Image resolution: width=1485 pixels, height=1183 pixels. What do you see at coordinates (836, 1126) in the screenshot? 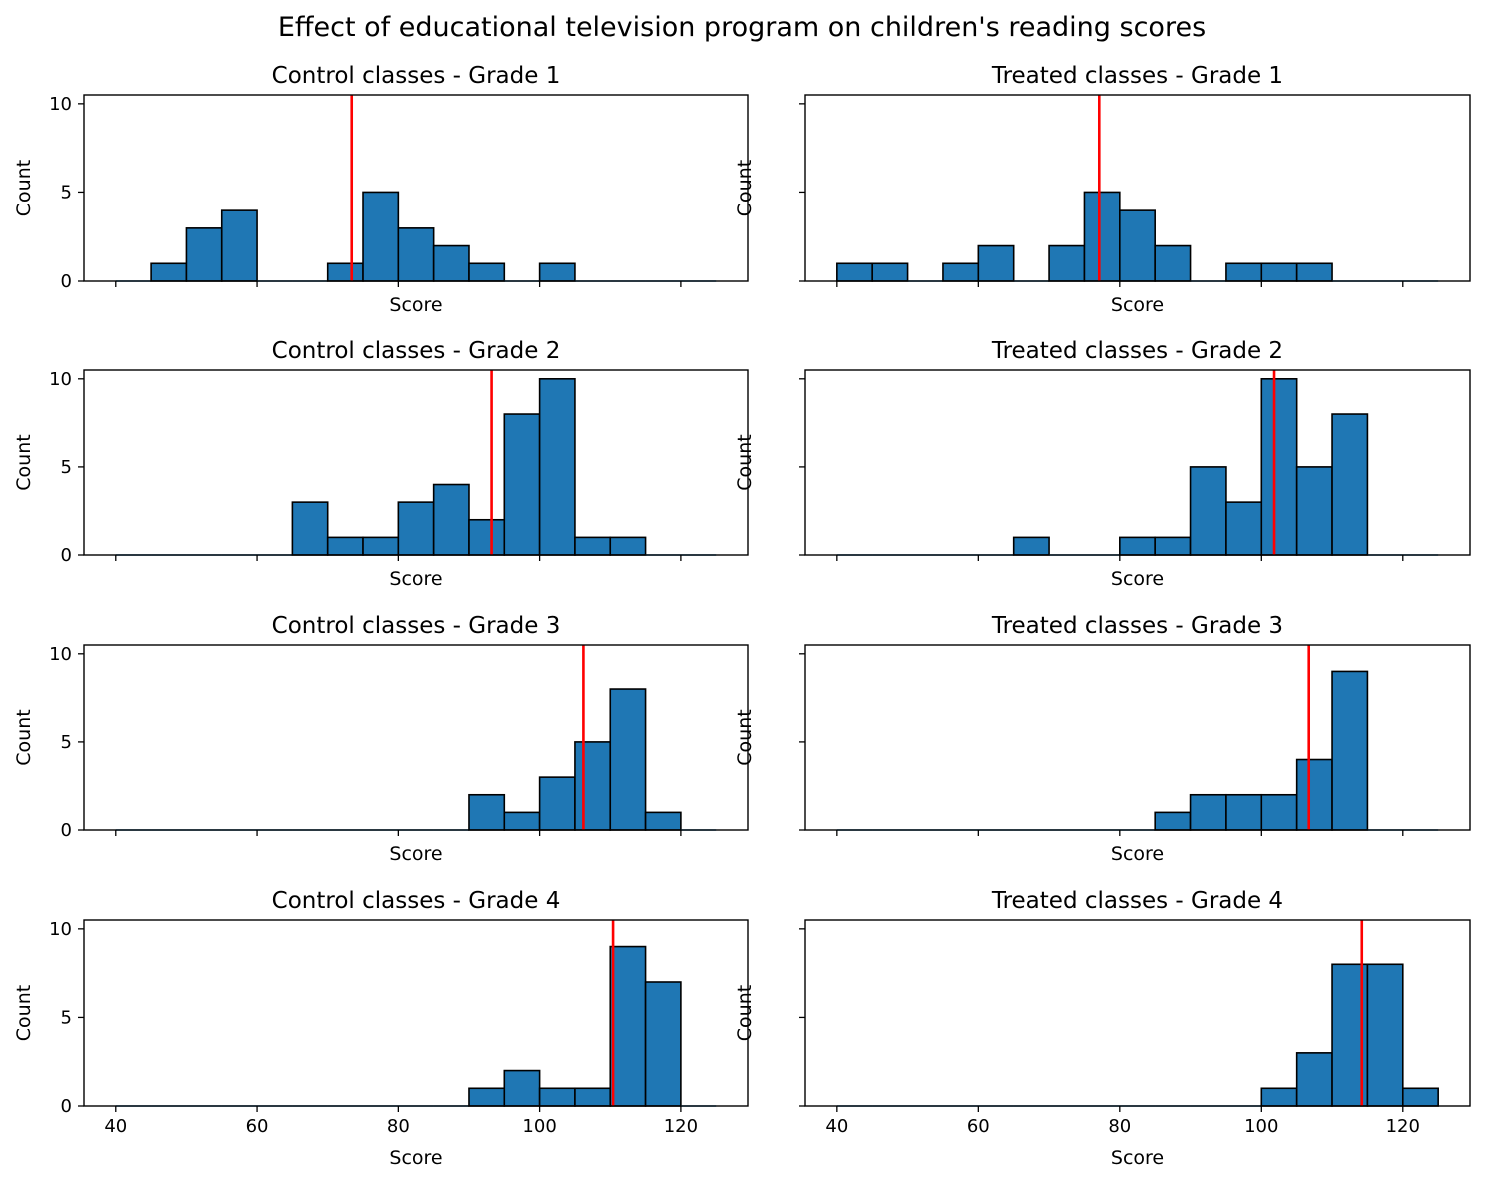
I see `x-tick-label: 40` at bounding box center [836, 1126].